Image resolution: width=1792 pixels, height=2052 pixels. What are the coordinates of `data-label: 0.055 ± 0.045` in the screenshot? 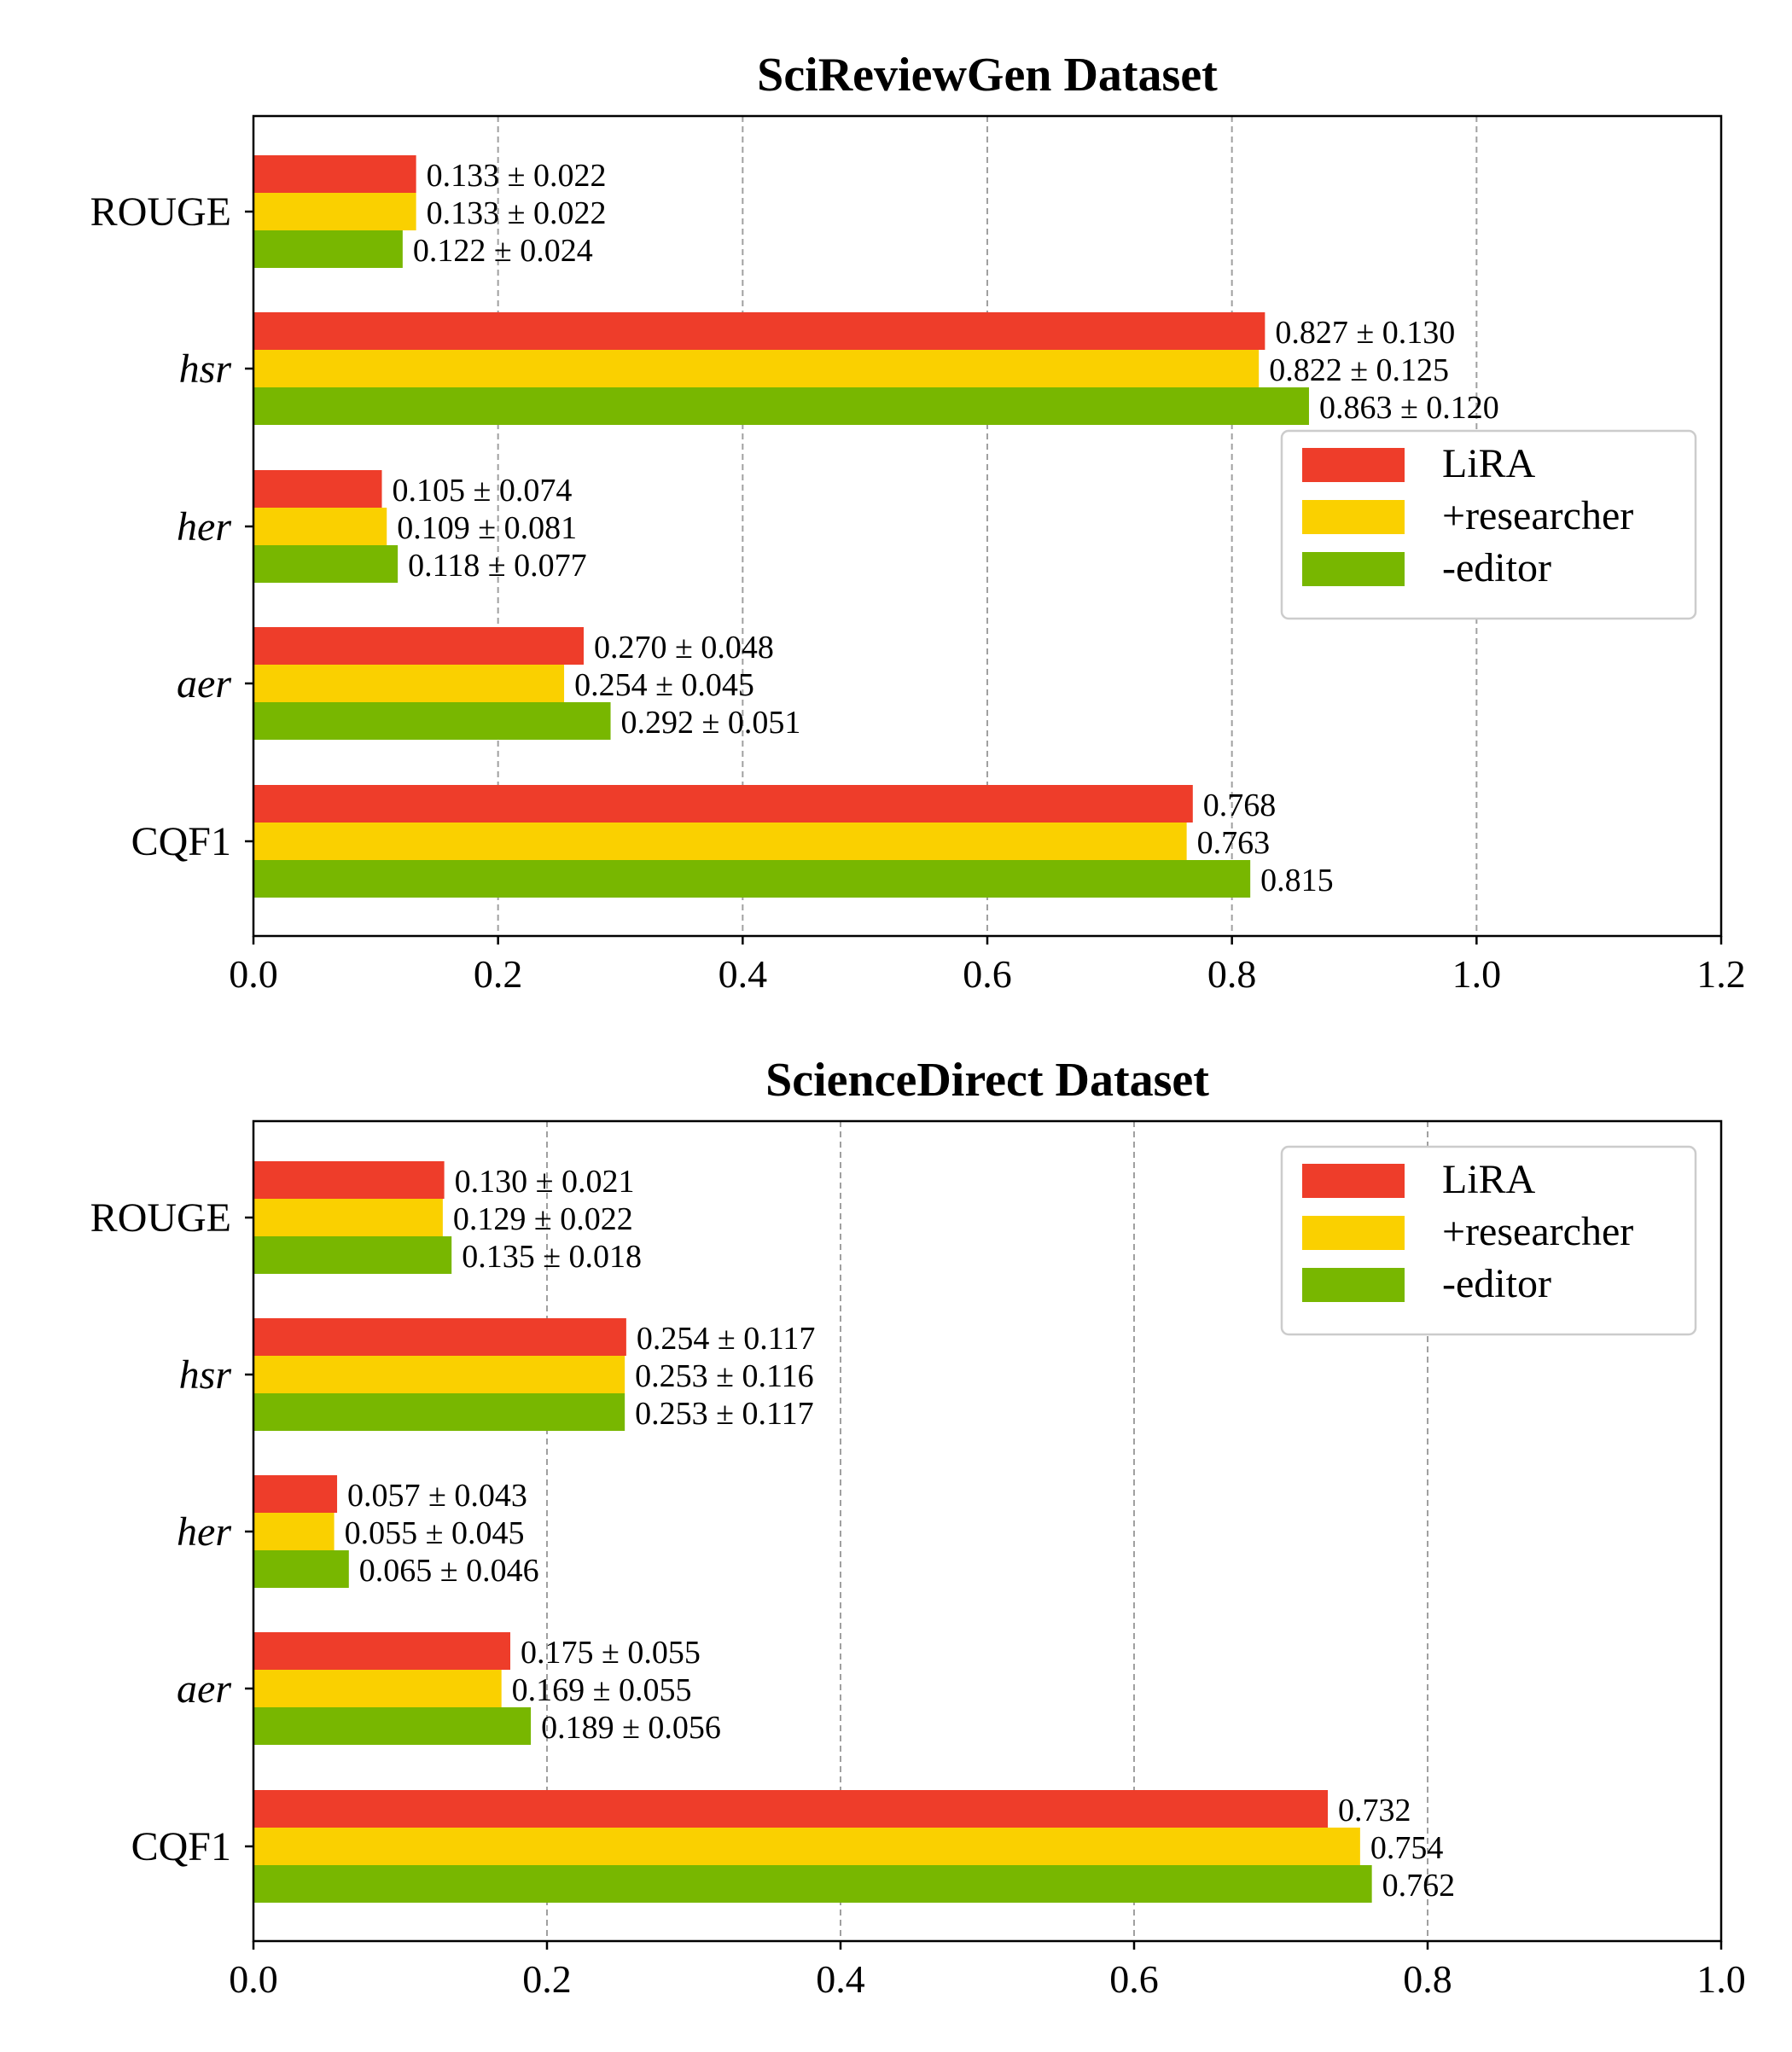 It's located at (435, 1533).